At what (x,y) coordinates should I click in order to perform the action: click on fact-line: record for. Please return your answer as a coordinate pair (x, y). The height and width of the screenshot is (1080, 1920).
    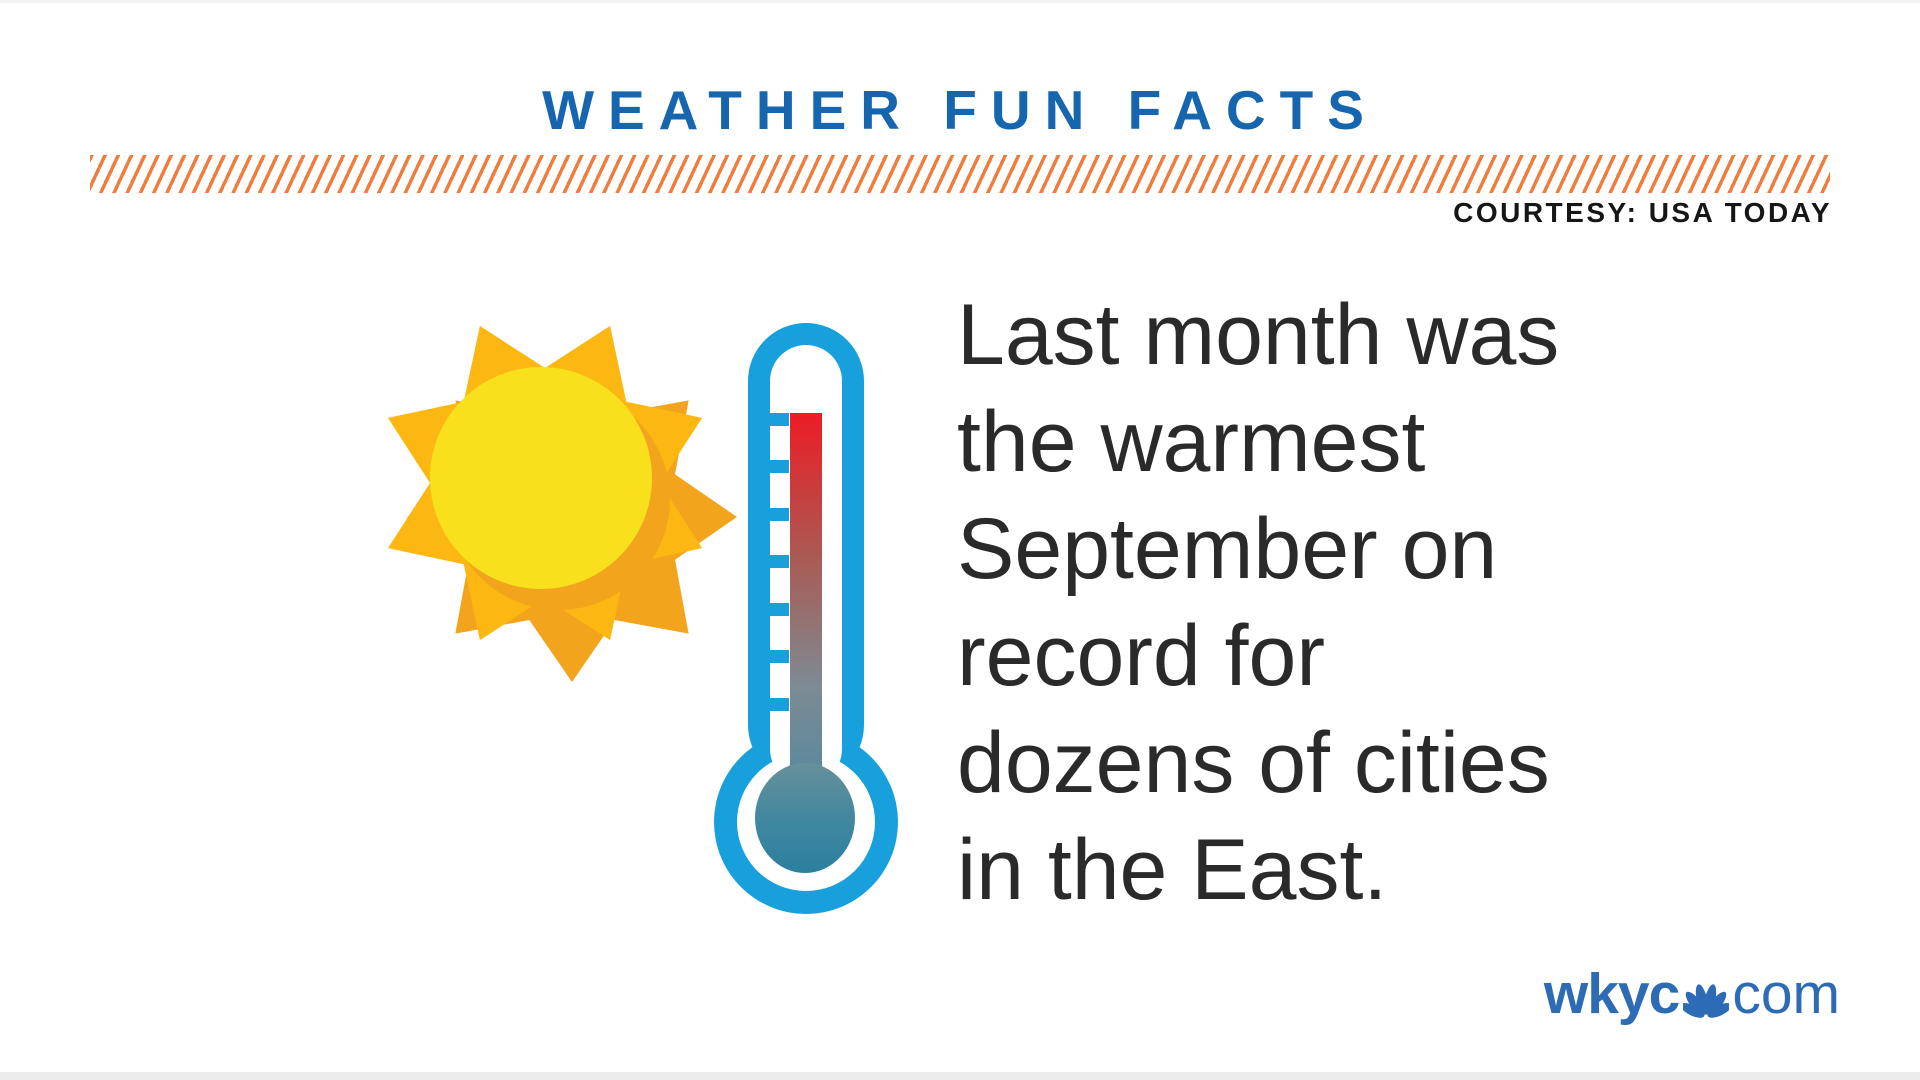
    Looking at the image, I should click on (1141, 656).